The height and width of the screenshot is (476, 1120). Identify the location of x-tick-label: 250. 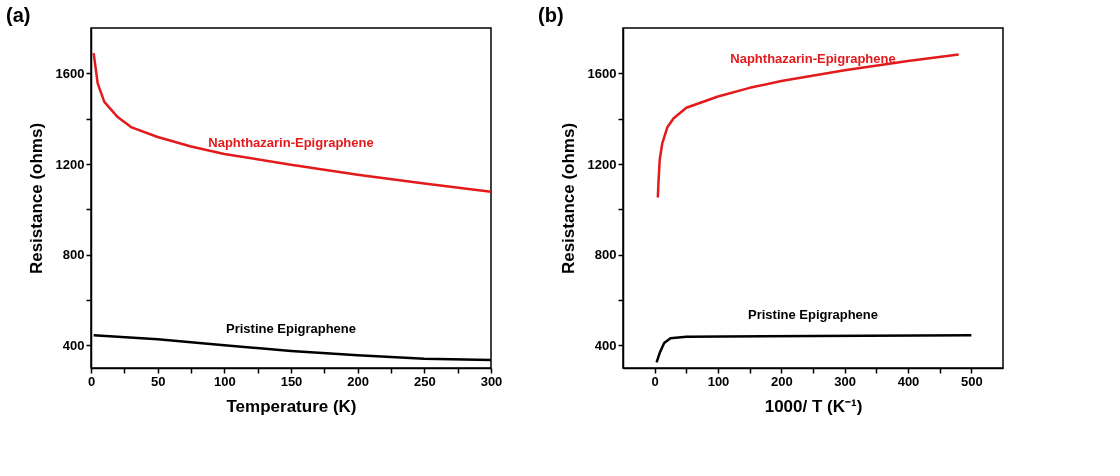
(424, 381).